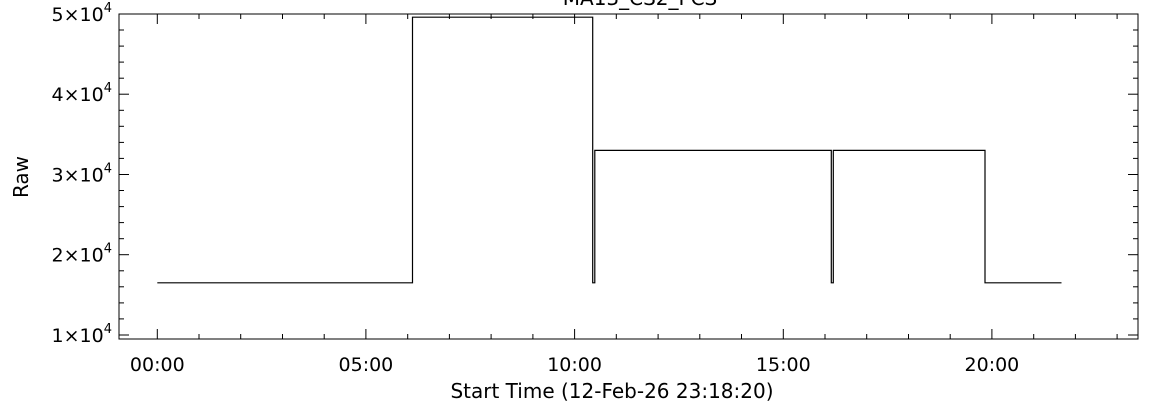 This screenshot has width=1154, height=416. Describe the element at coordinates (58, 95) in the screenshot. I see `y-tick-mantissa: 4` at that location.